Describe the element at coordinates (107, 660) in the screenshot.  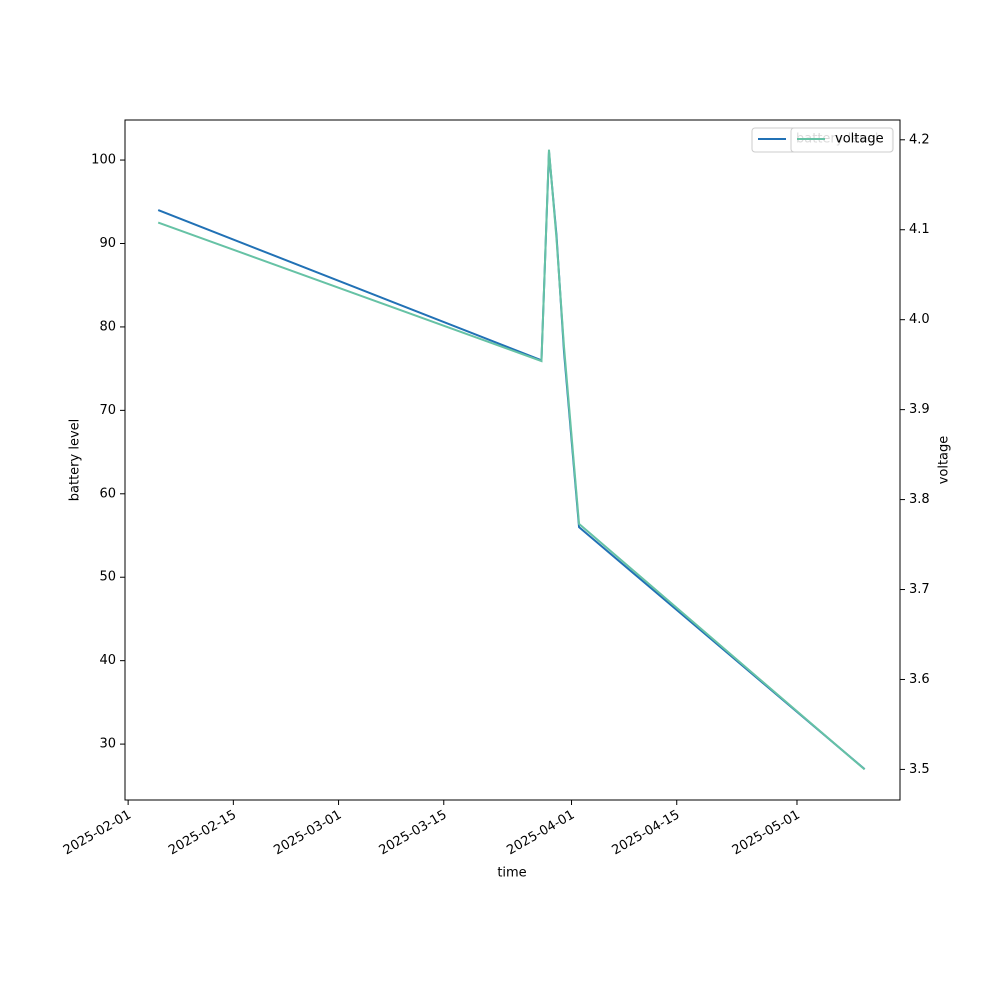
I see `y-tick-label: 40` at that location.